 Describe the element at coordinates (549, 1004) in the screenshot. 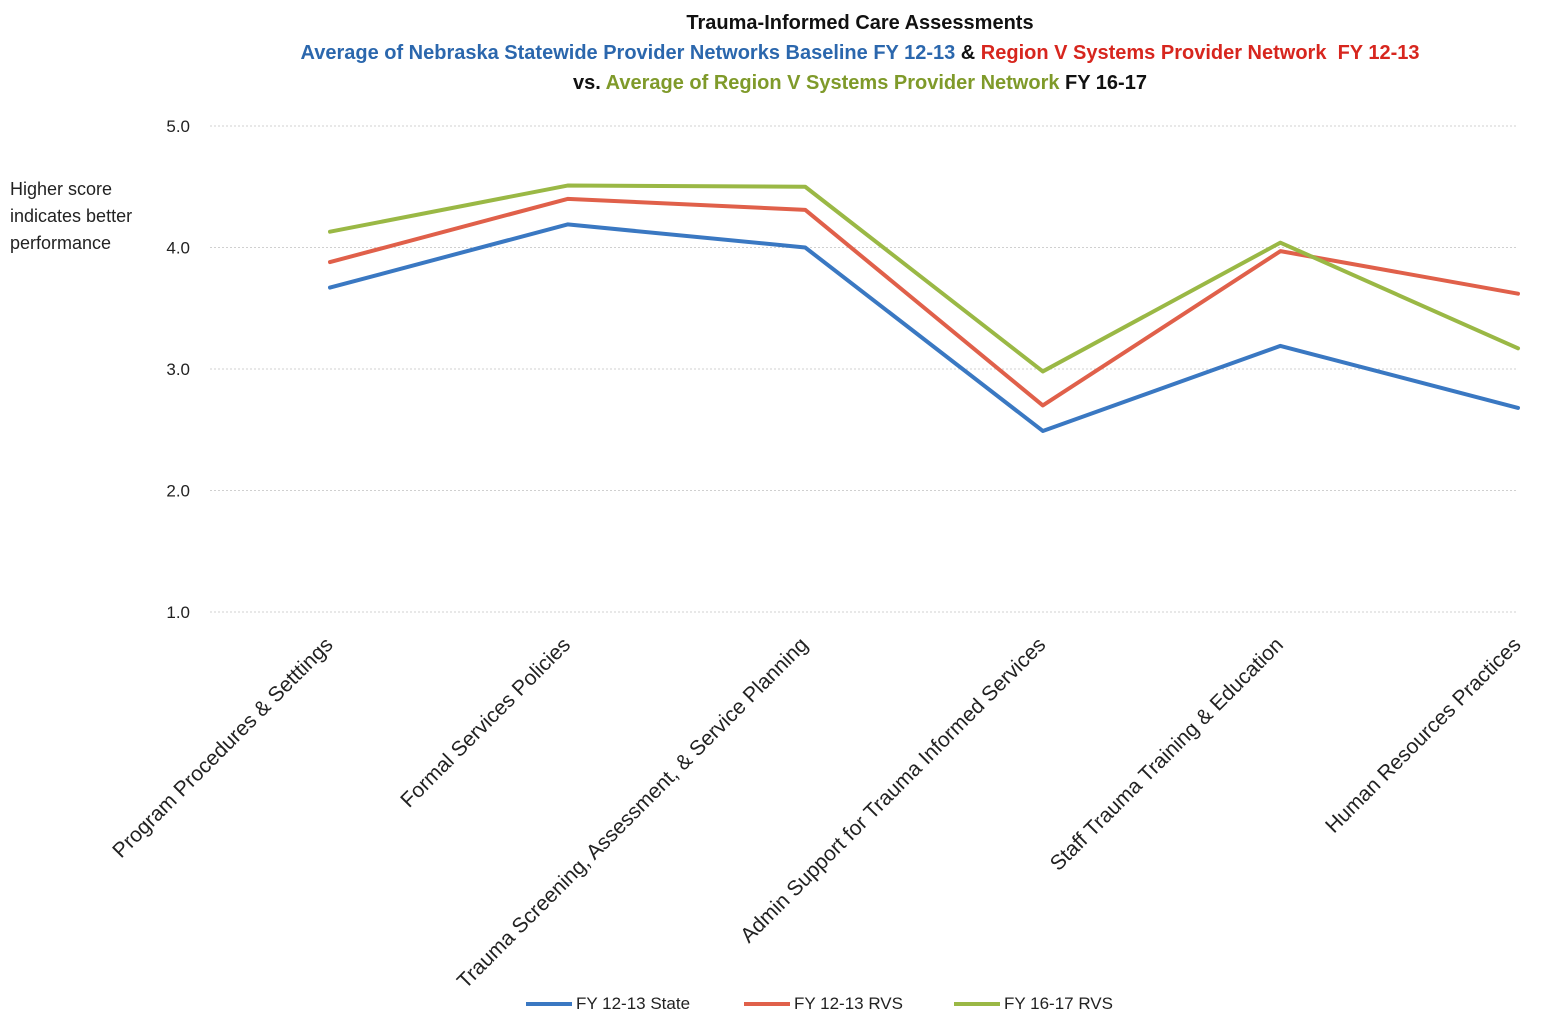

I see `legend-swatch-state` at that location.